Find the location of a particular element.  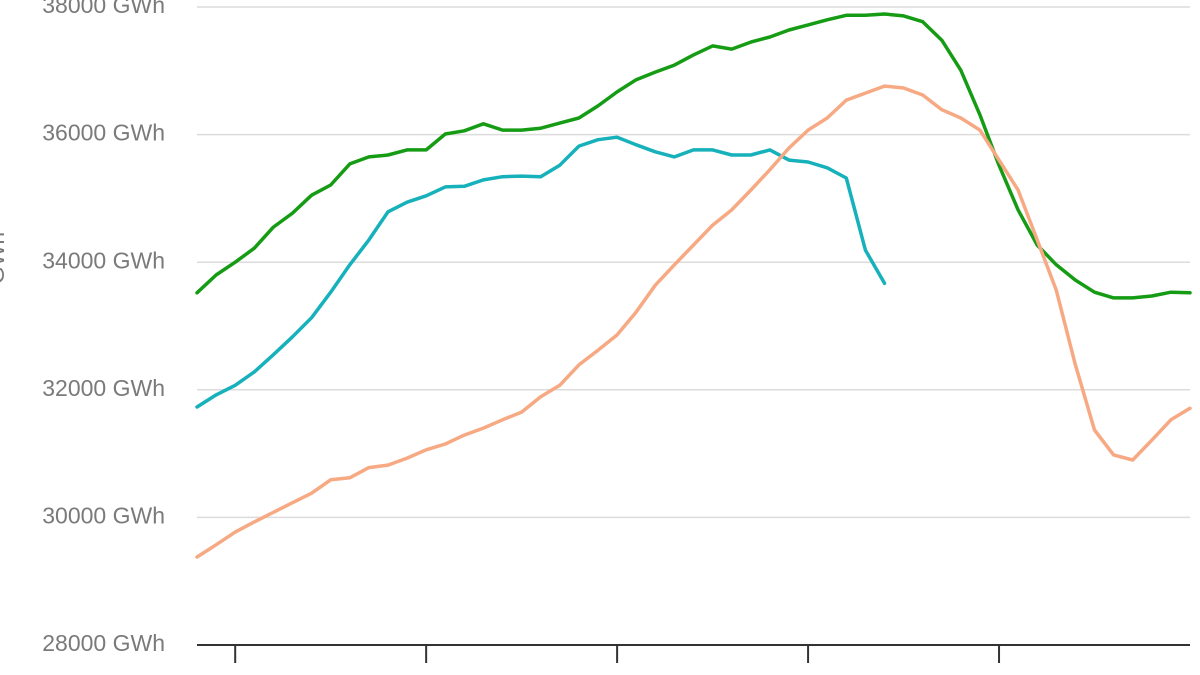

y-tick-label: 34000 GWh is located at coordinates (103, 260).